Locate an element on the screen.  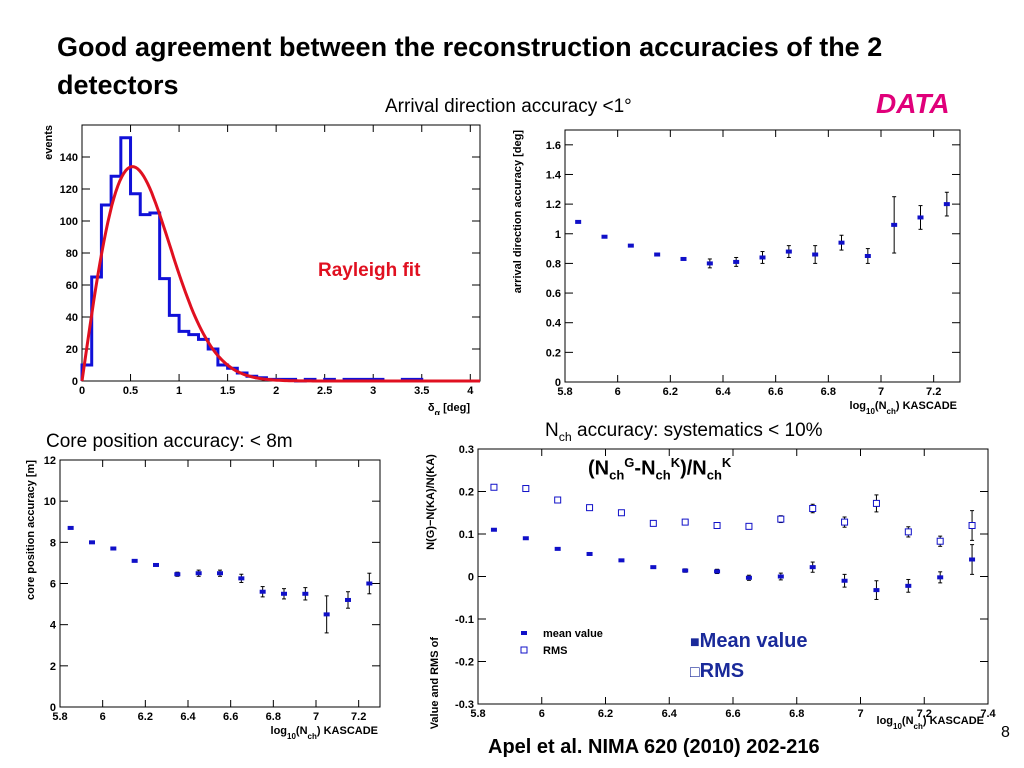
x-tick-label: 6 is located at coordinates (542, 714).